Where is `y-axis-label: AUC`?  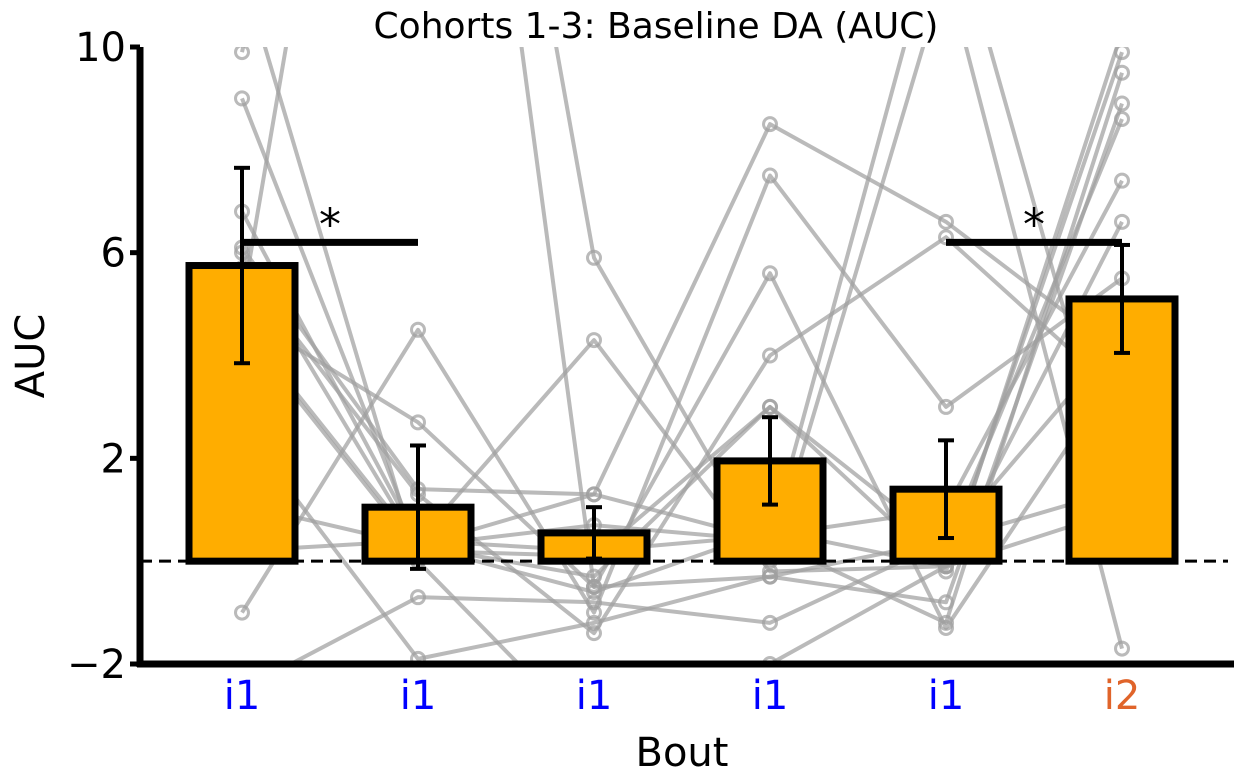 y-axis-label: AUC is located at coordinates (31, 356).